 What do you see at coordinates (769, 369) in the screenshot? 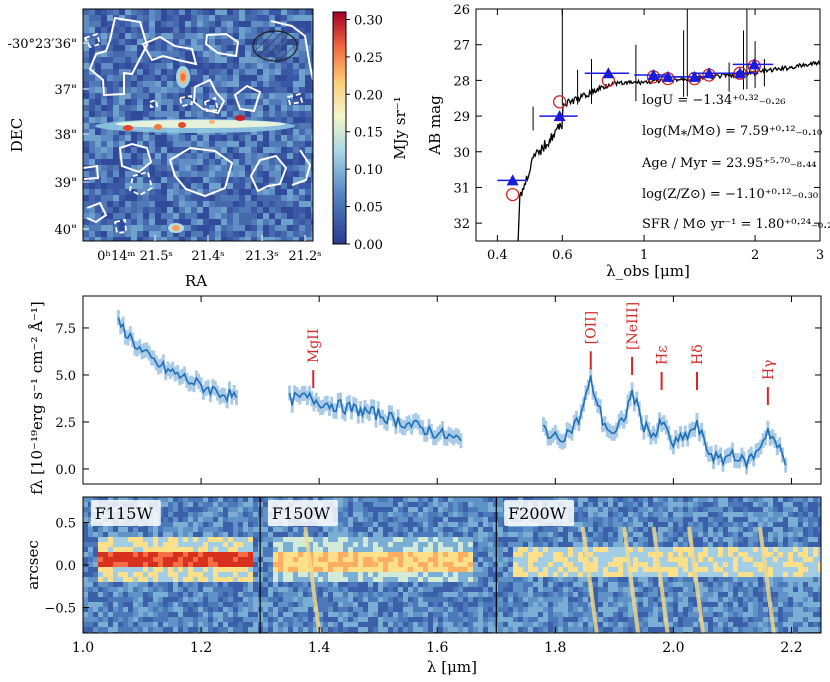
I see `spectrum-line-label: Hγ` at bounding box center [769, 369].